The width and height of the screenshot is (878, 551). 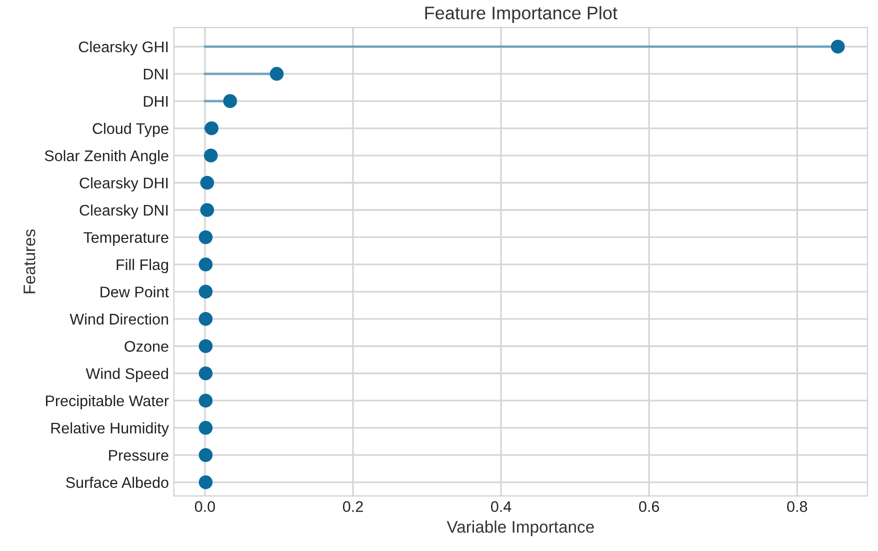 What do you see at coordinates (352, 506) in the screenshot?
I see `x-tick-label: 0.2` at bounding box center [352, 506].